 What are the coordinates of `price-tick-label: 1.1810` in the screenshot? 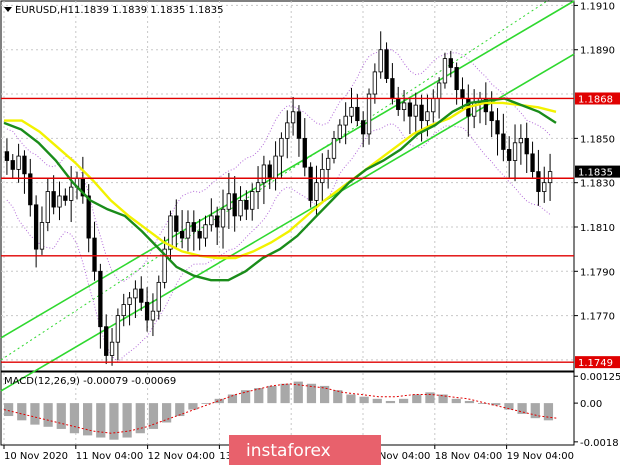 It's located at (597, 228).